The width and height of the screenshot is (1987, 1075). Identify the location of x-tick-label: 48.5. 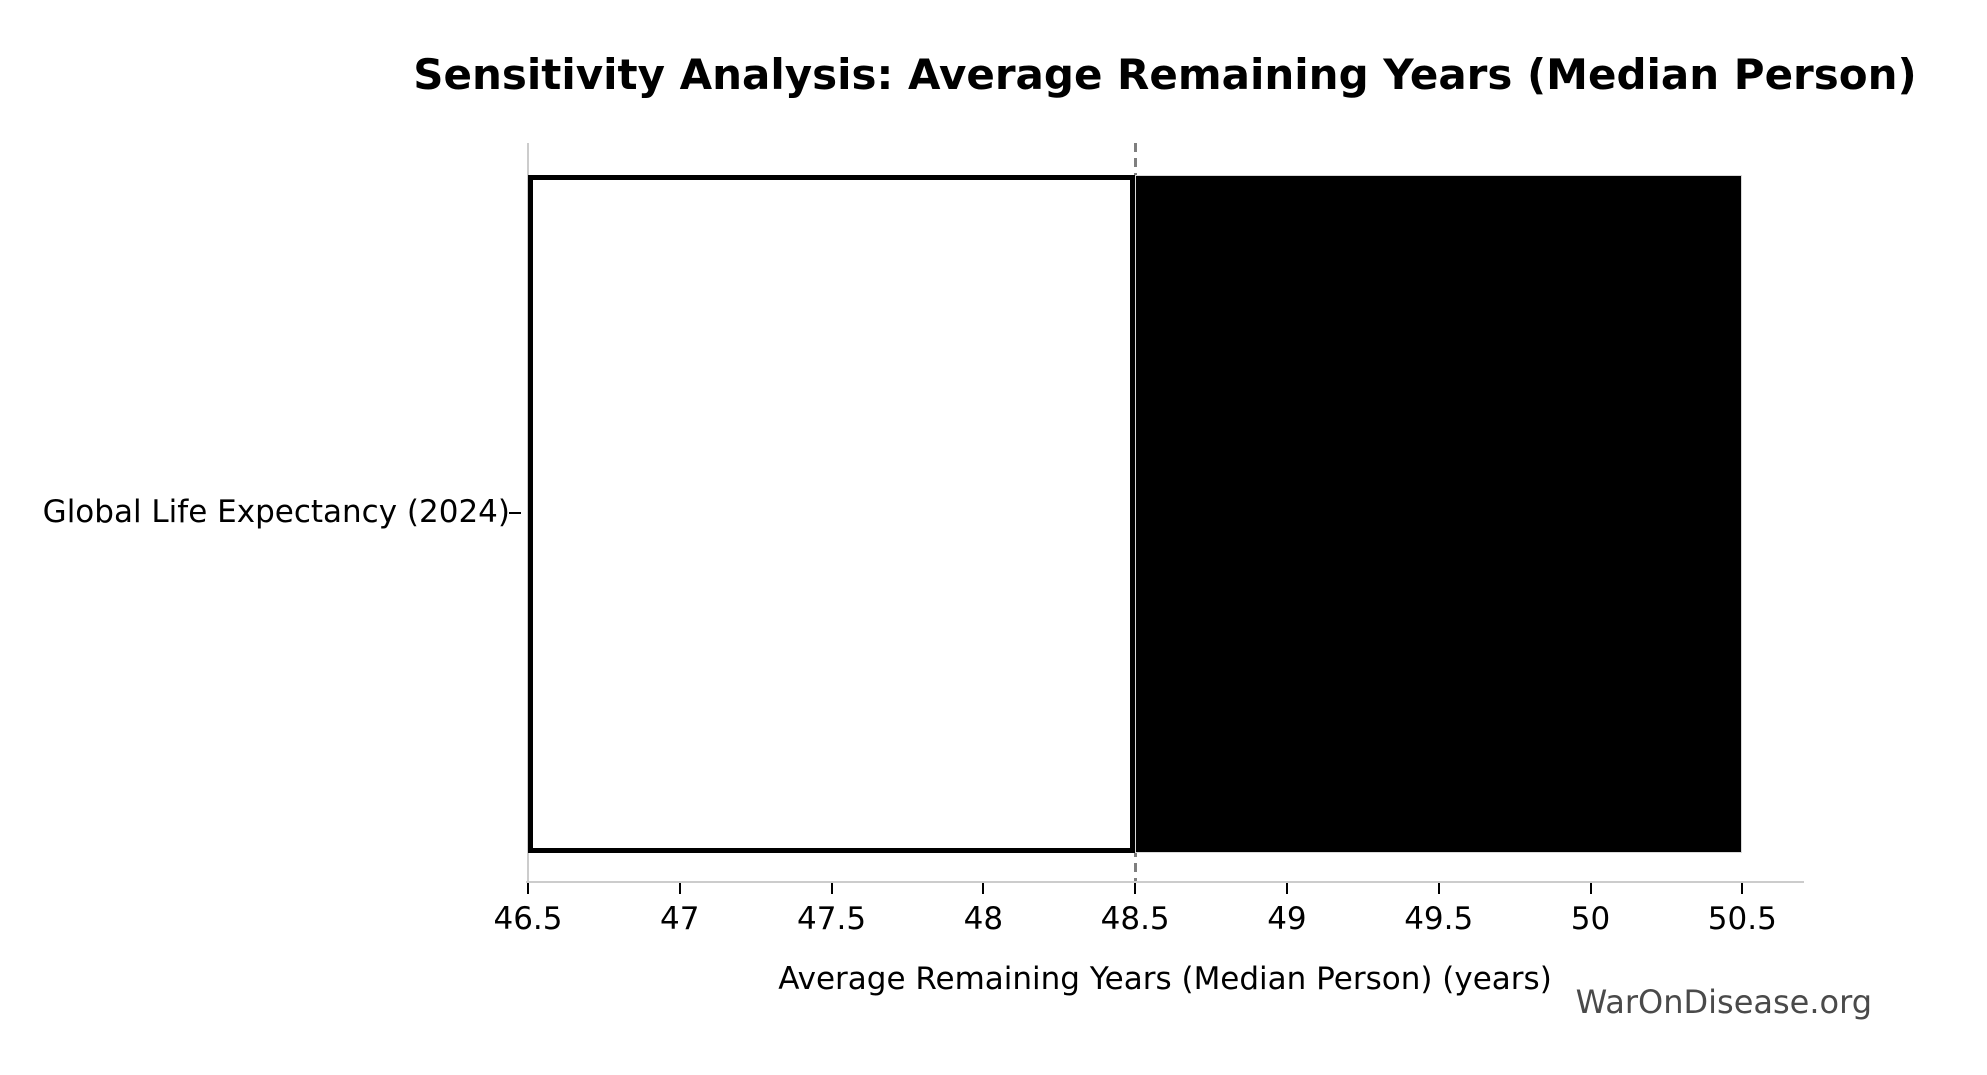
(1135, 919).